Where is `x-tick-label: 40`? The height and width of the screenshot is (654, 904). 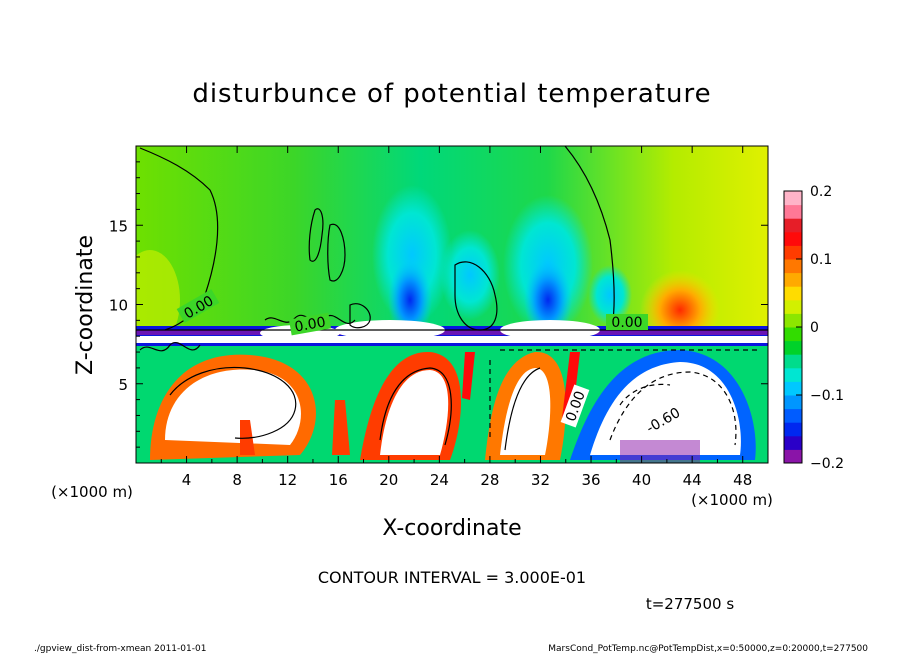
x-tick-label: 40 is located at coordinates (641, 480).